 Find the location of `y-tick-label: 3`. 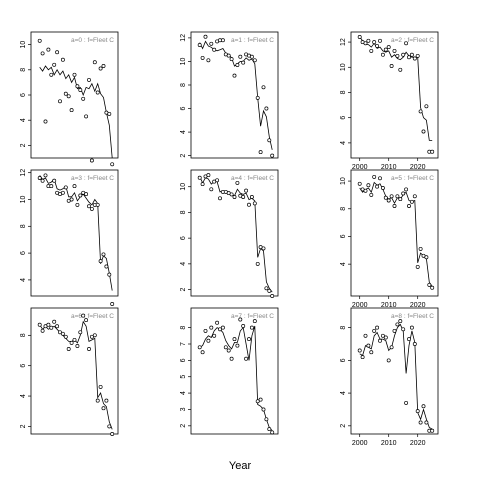

y-tick-label: 3 is located at coordinates (183, 409).